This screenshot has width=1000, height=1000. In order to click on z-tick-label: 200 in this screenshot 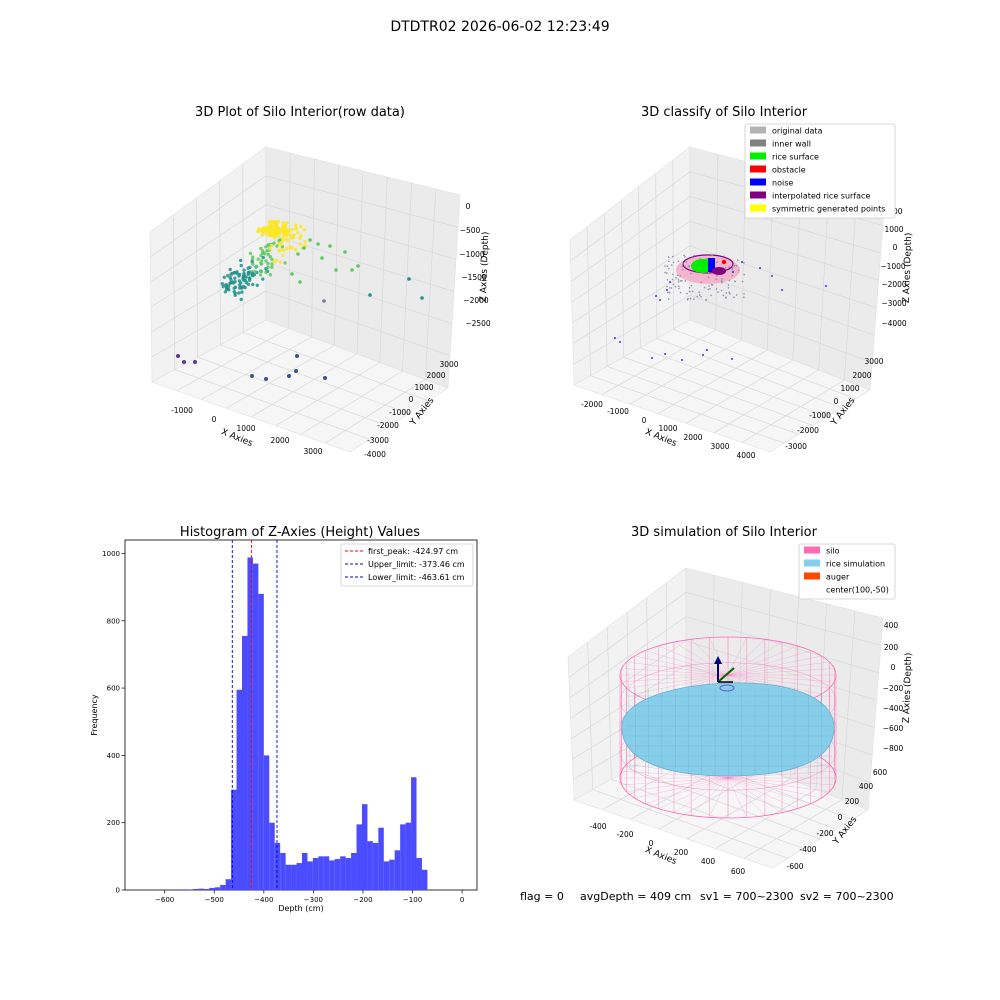, I will do `click(891, 647)`.